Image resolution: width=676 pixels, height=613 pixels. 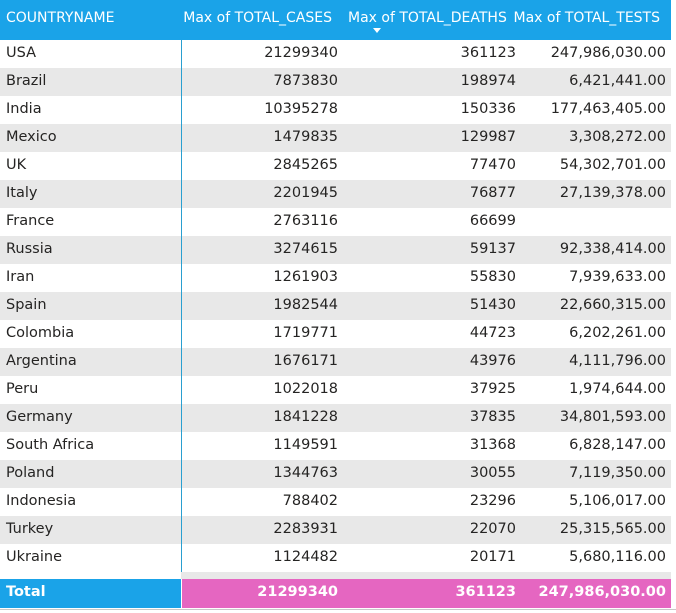 What do you see at coordinates (617, 445) in the screenshot?
I see `total-tests-cell: 6,828,147.00` at bounding box center [617, 445].